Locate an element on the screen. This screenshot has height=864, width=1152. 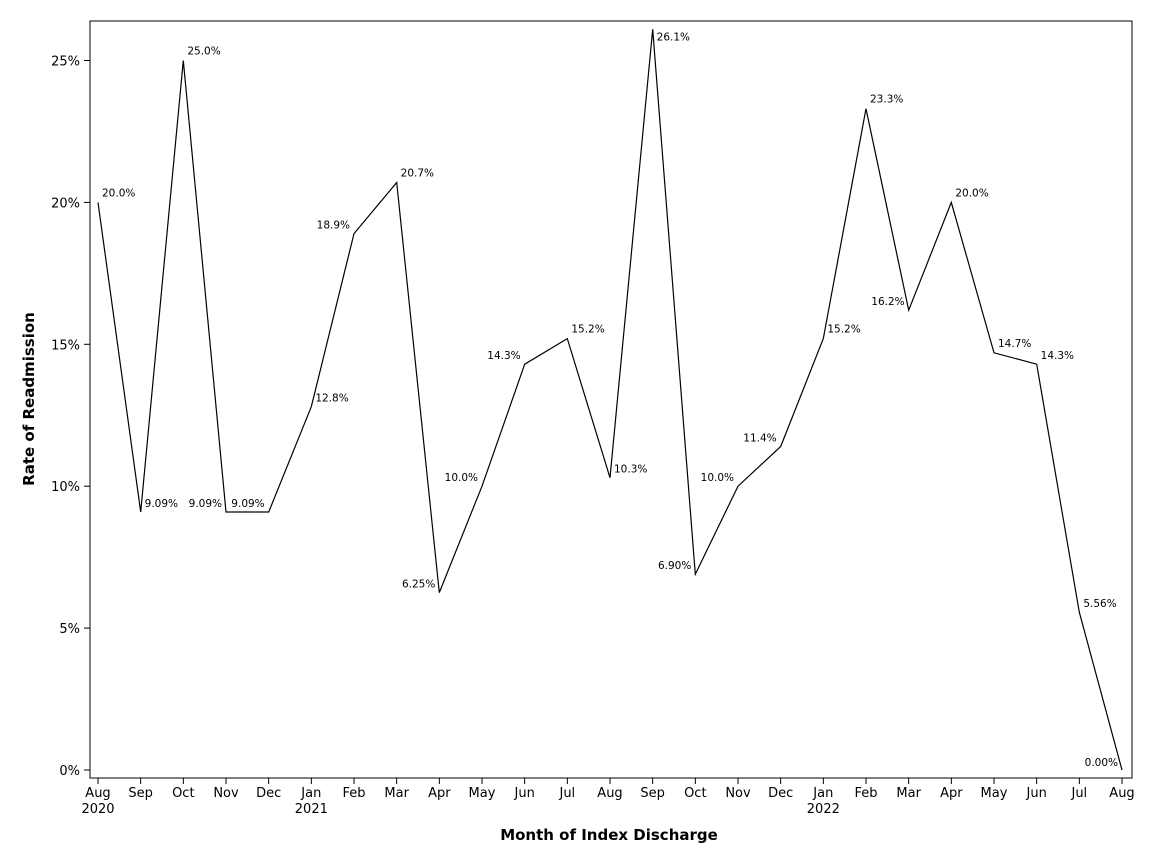
data-label: 23.3% is located at coordinates (886, 100).